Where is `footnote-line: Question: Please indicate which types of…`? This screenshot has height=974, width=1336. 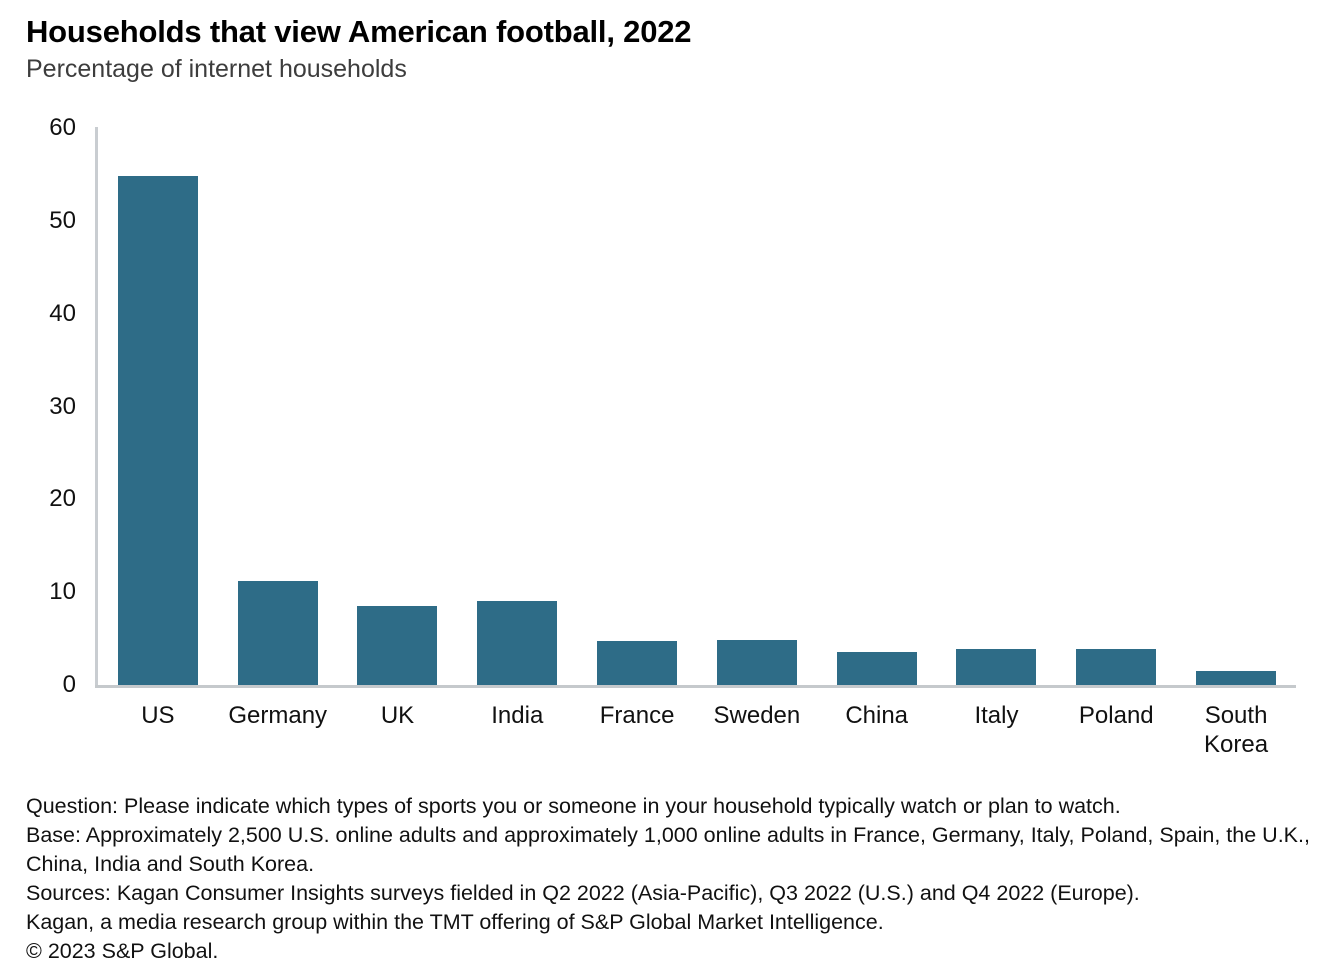
footnote-line: Question: Please indicate which types of… is located at coordinates (573, 806).